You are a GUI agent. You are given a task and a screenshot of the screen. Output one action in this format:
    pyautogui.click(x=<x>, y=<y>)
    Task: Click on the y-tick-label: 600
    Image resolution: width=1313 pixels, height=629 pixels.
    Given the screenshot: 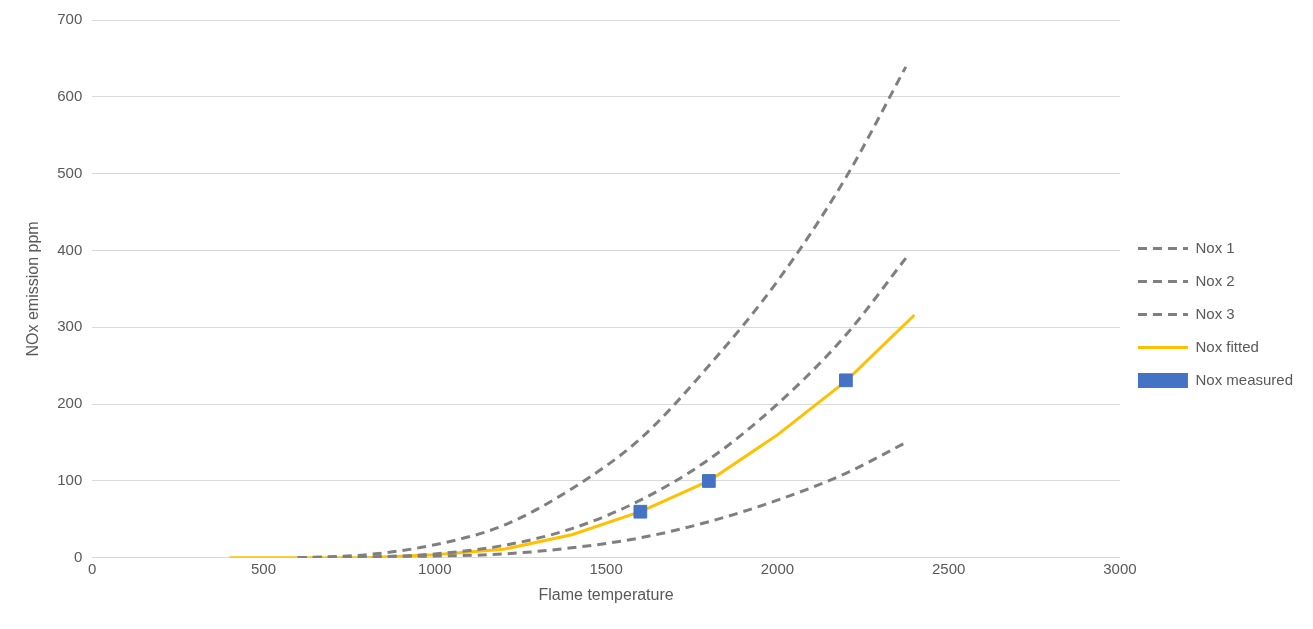 What is the action you would take?
    pyautogui.click(x=70, y=95)
    